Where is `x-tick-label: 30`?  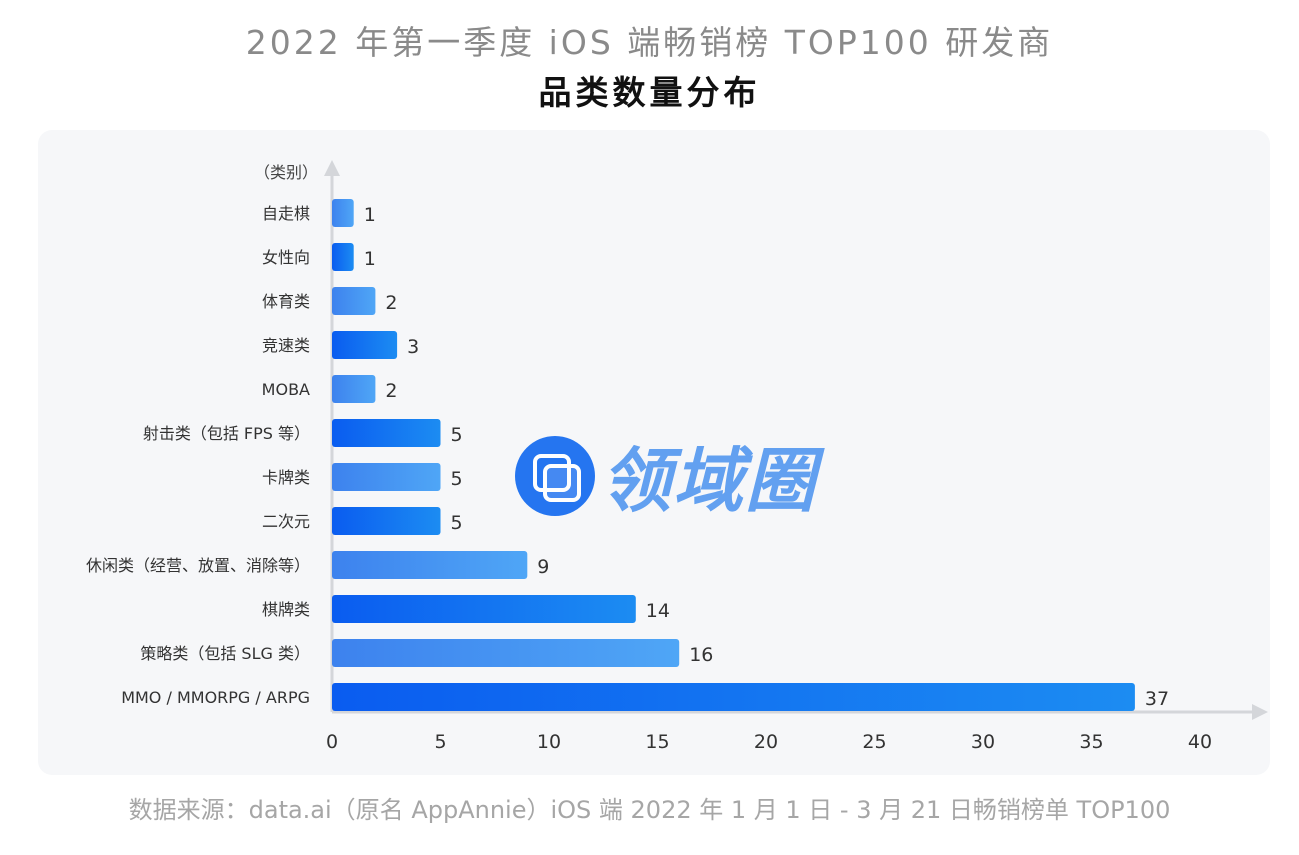 x-tick-label: 30 is located at coordinates (983, 742).